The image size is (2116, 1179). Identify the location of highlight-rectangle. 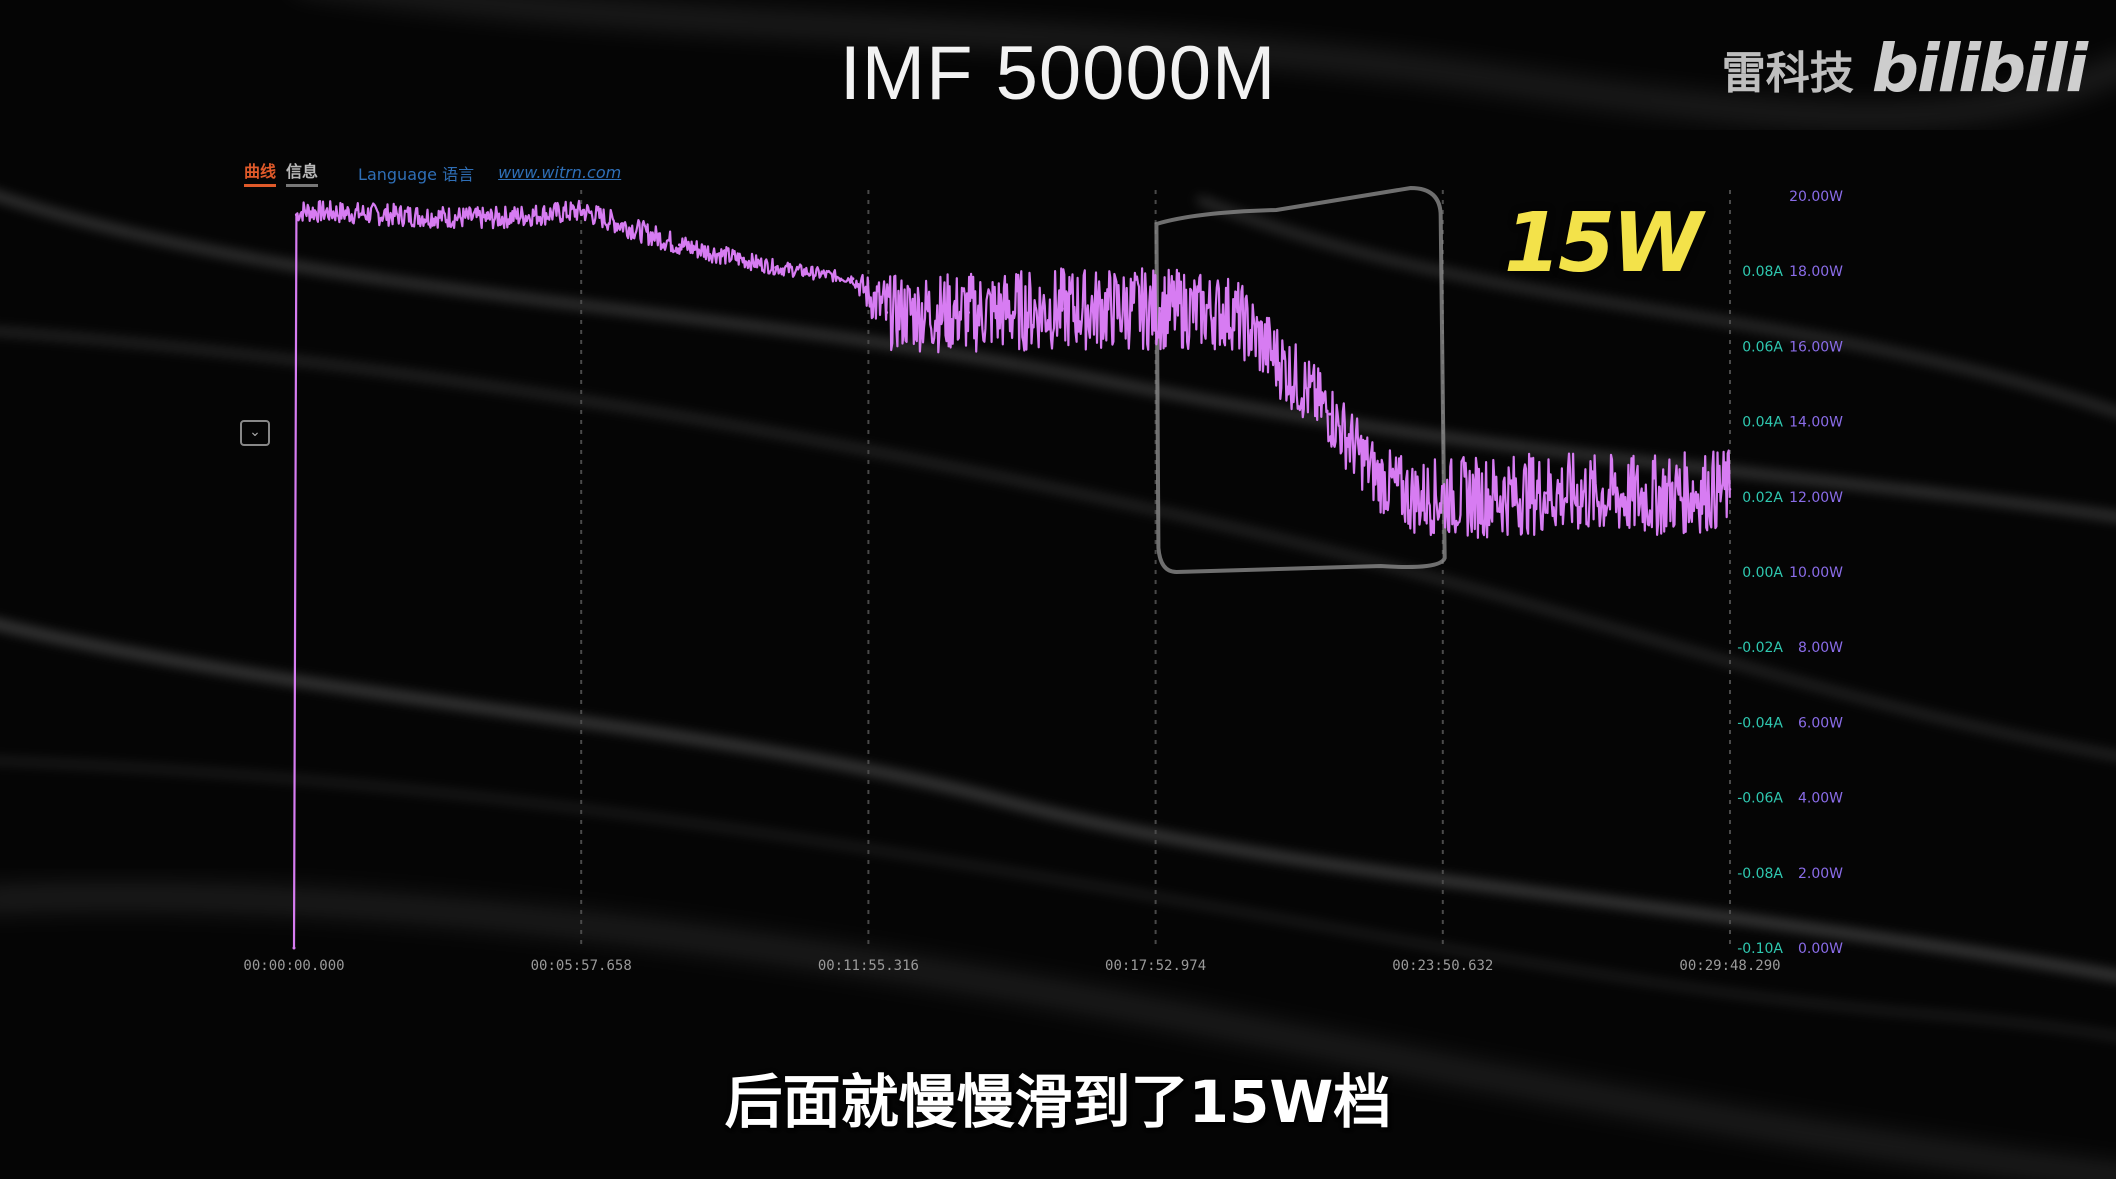
(1300, 380).